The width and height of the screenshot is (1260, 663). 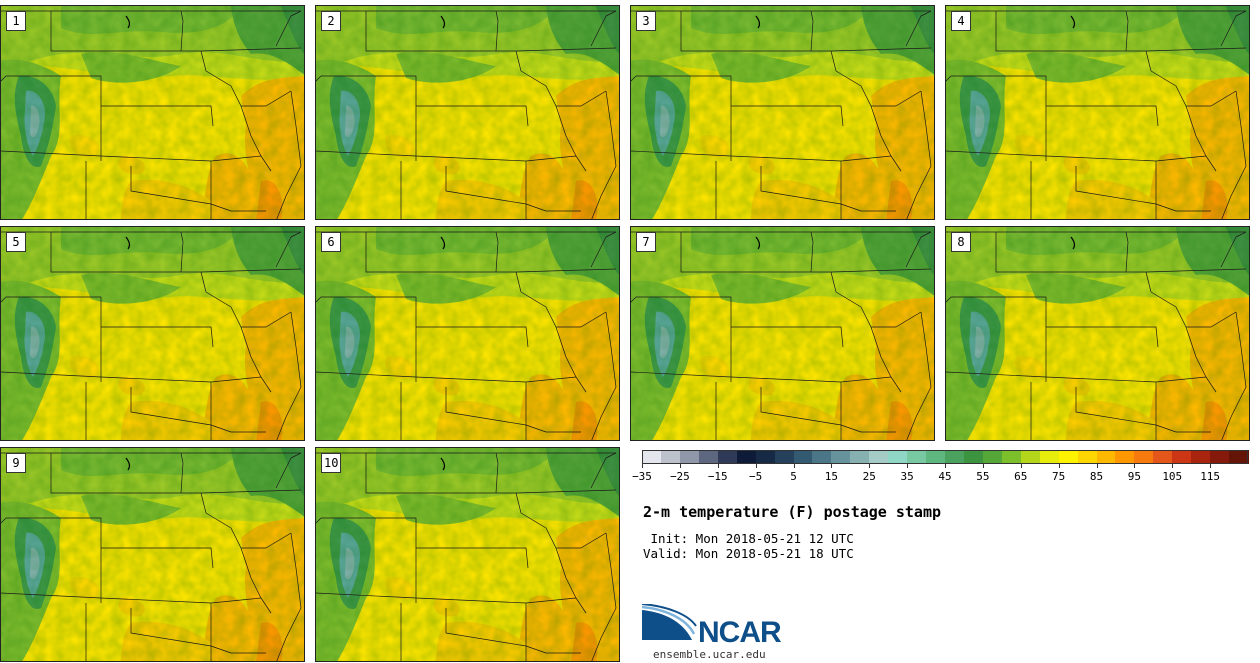 I want to click on ensemble-member-map-8: 8, so click(x=1097, y=333).